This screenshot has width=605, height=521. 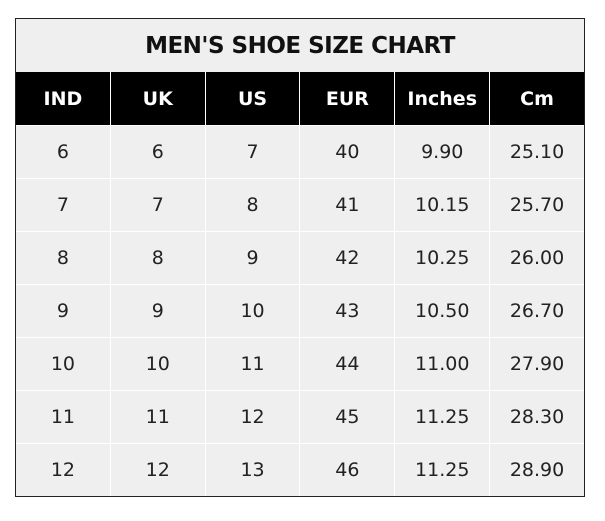 What do you see at coordinates (348, 310) in the screenshot?
I see `table-cell: 43` at bounding box center [348, 310].